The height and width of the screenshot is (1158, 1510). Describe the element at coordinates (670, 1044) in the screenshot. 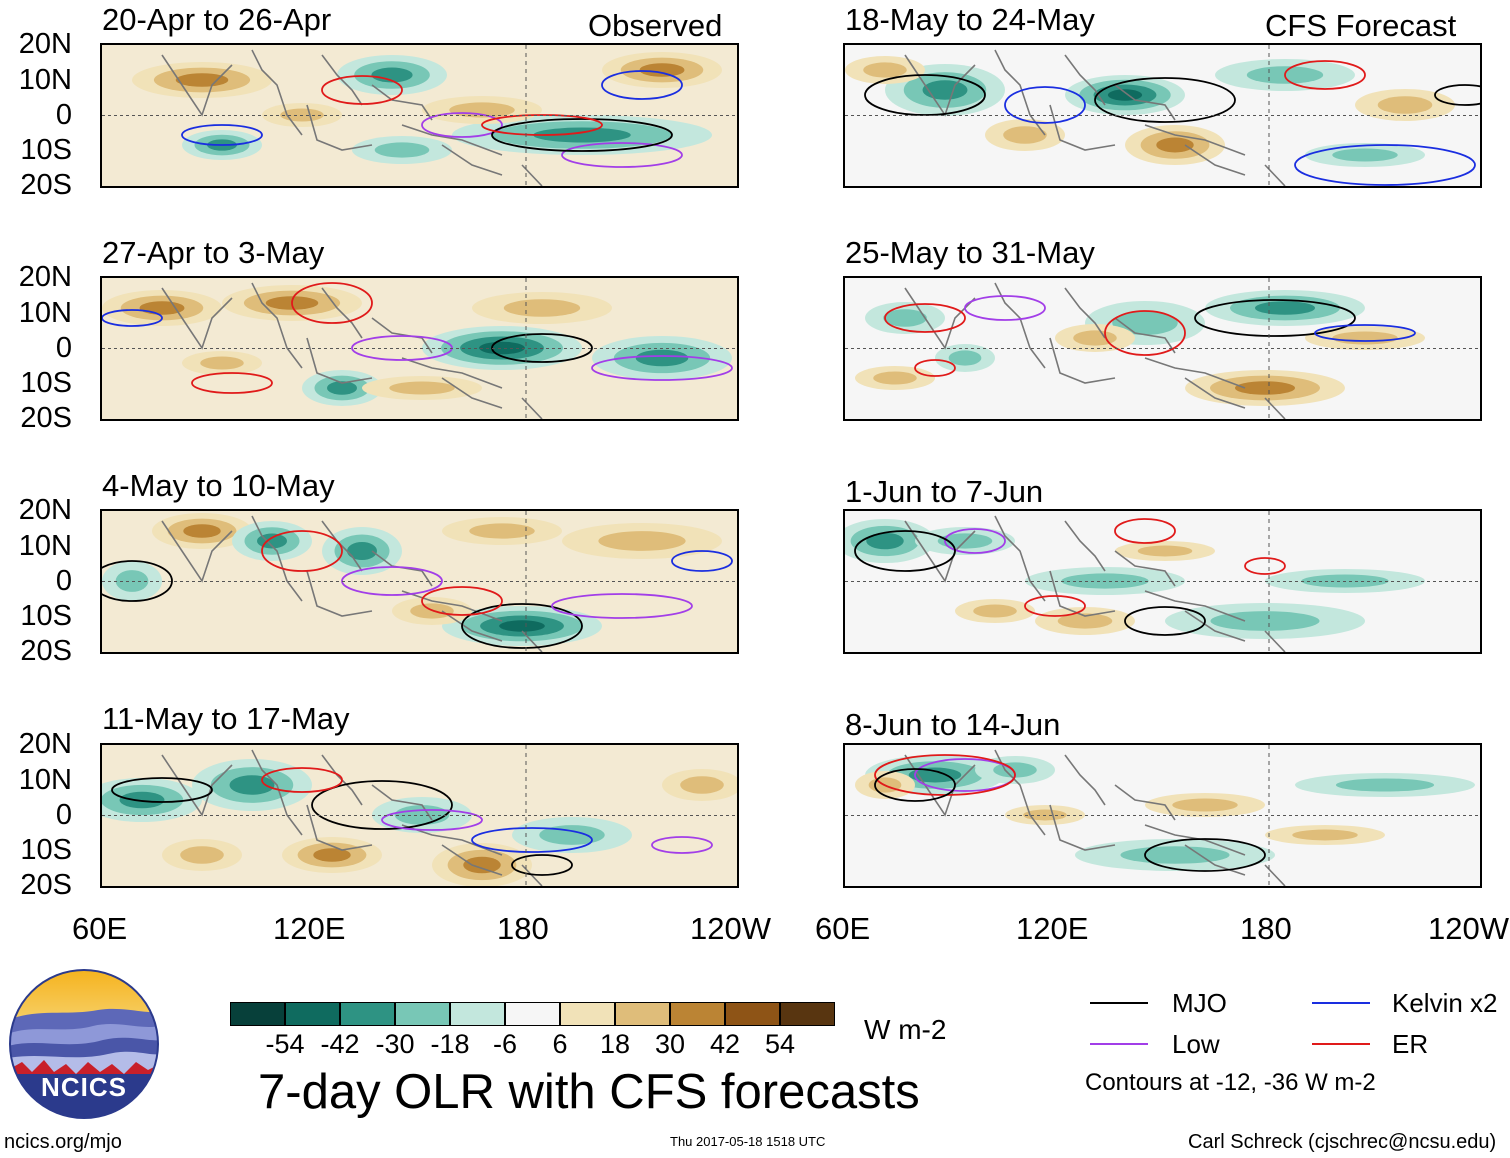

I see `colorbar-tick-label: 30` at that location.